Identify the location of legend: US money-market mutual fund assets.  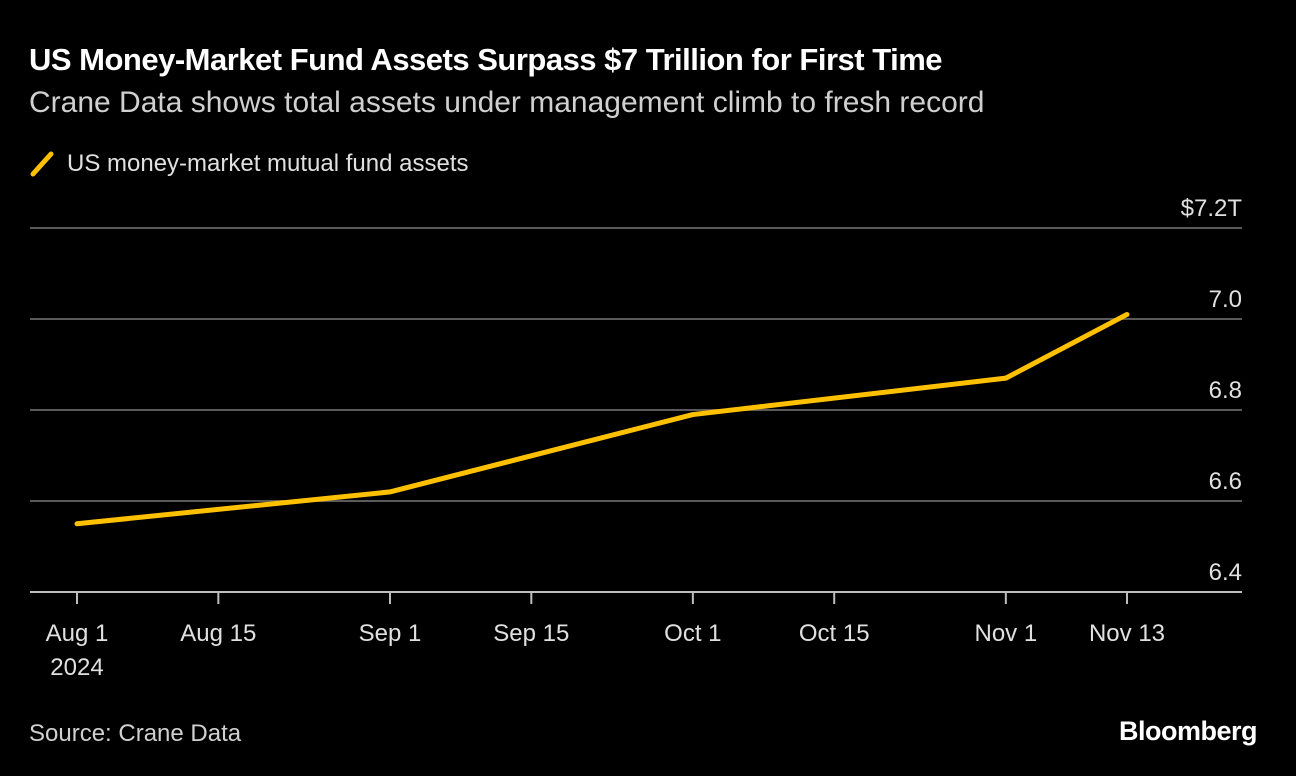
(249, 164).